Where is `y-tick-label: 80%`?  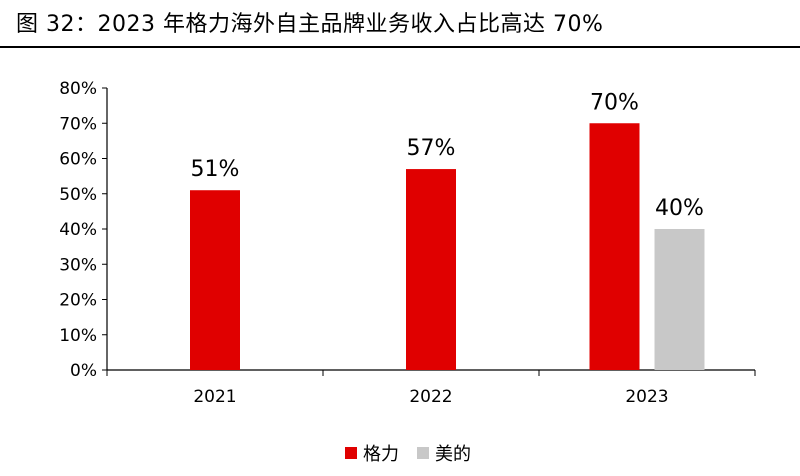
y-tick-label: 80% is located at coordinates (78, 89).